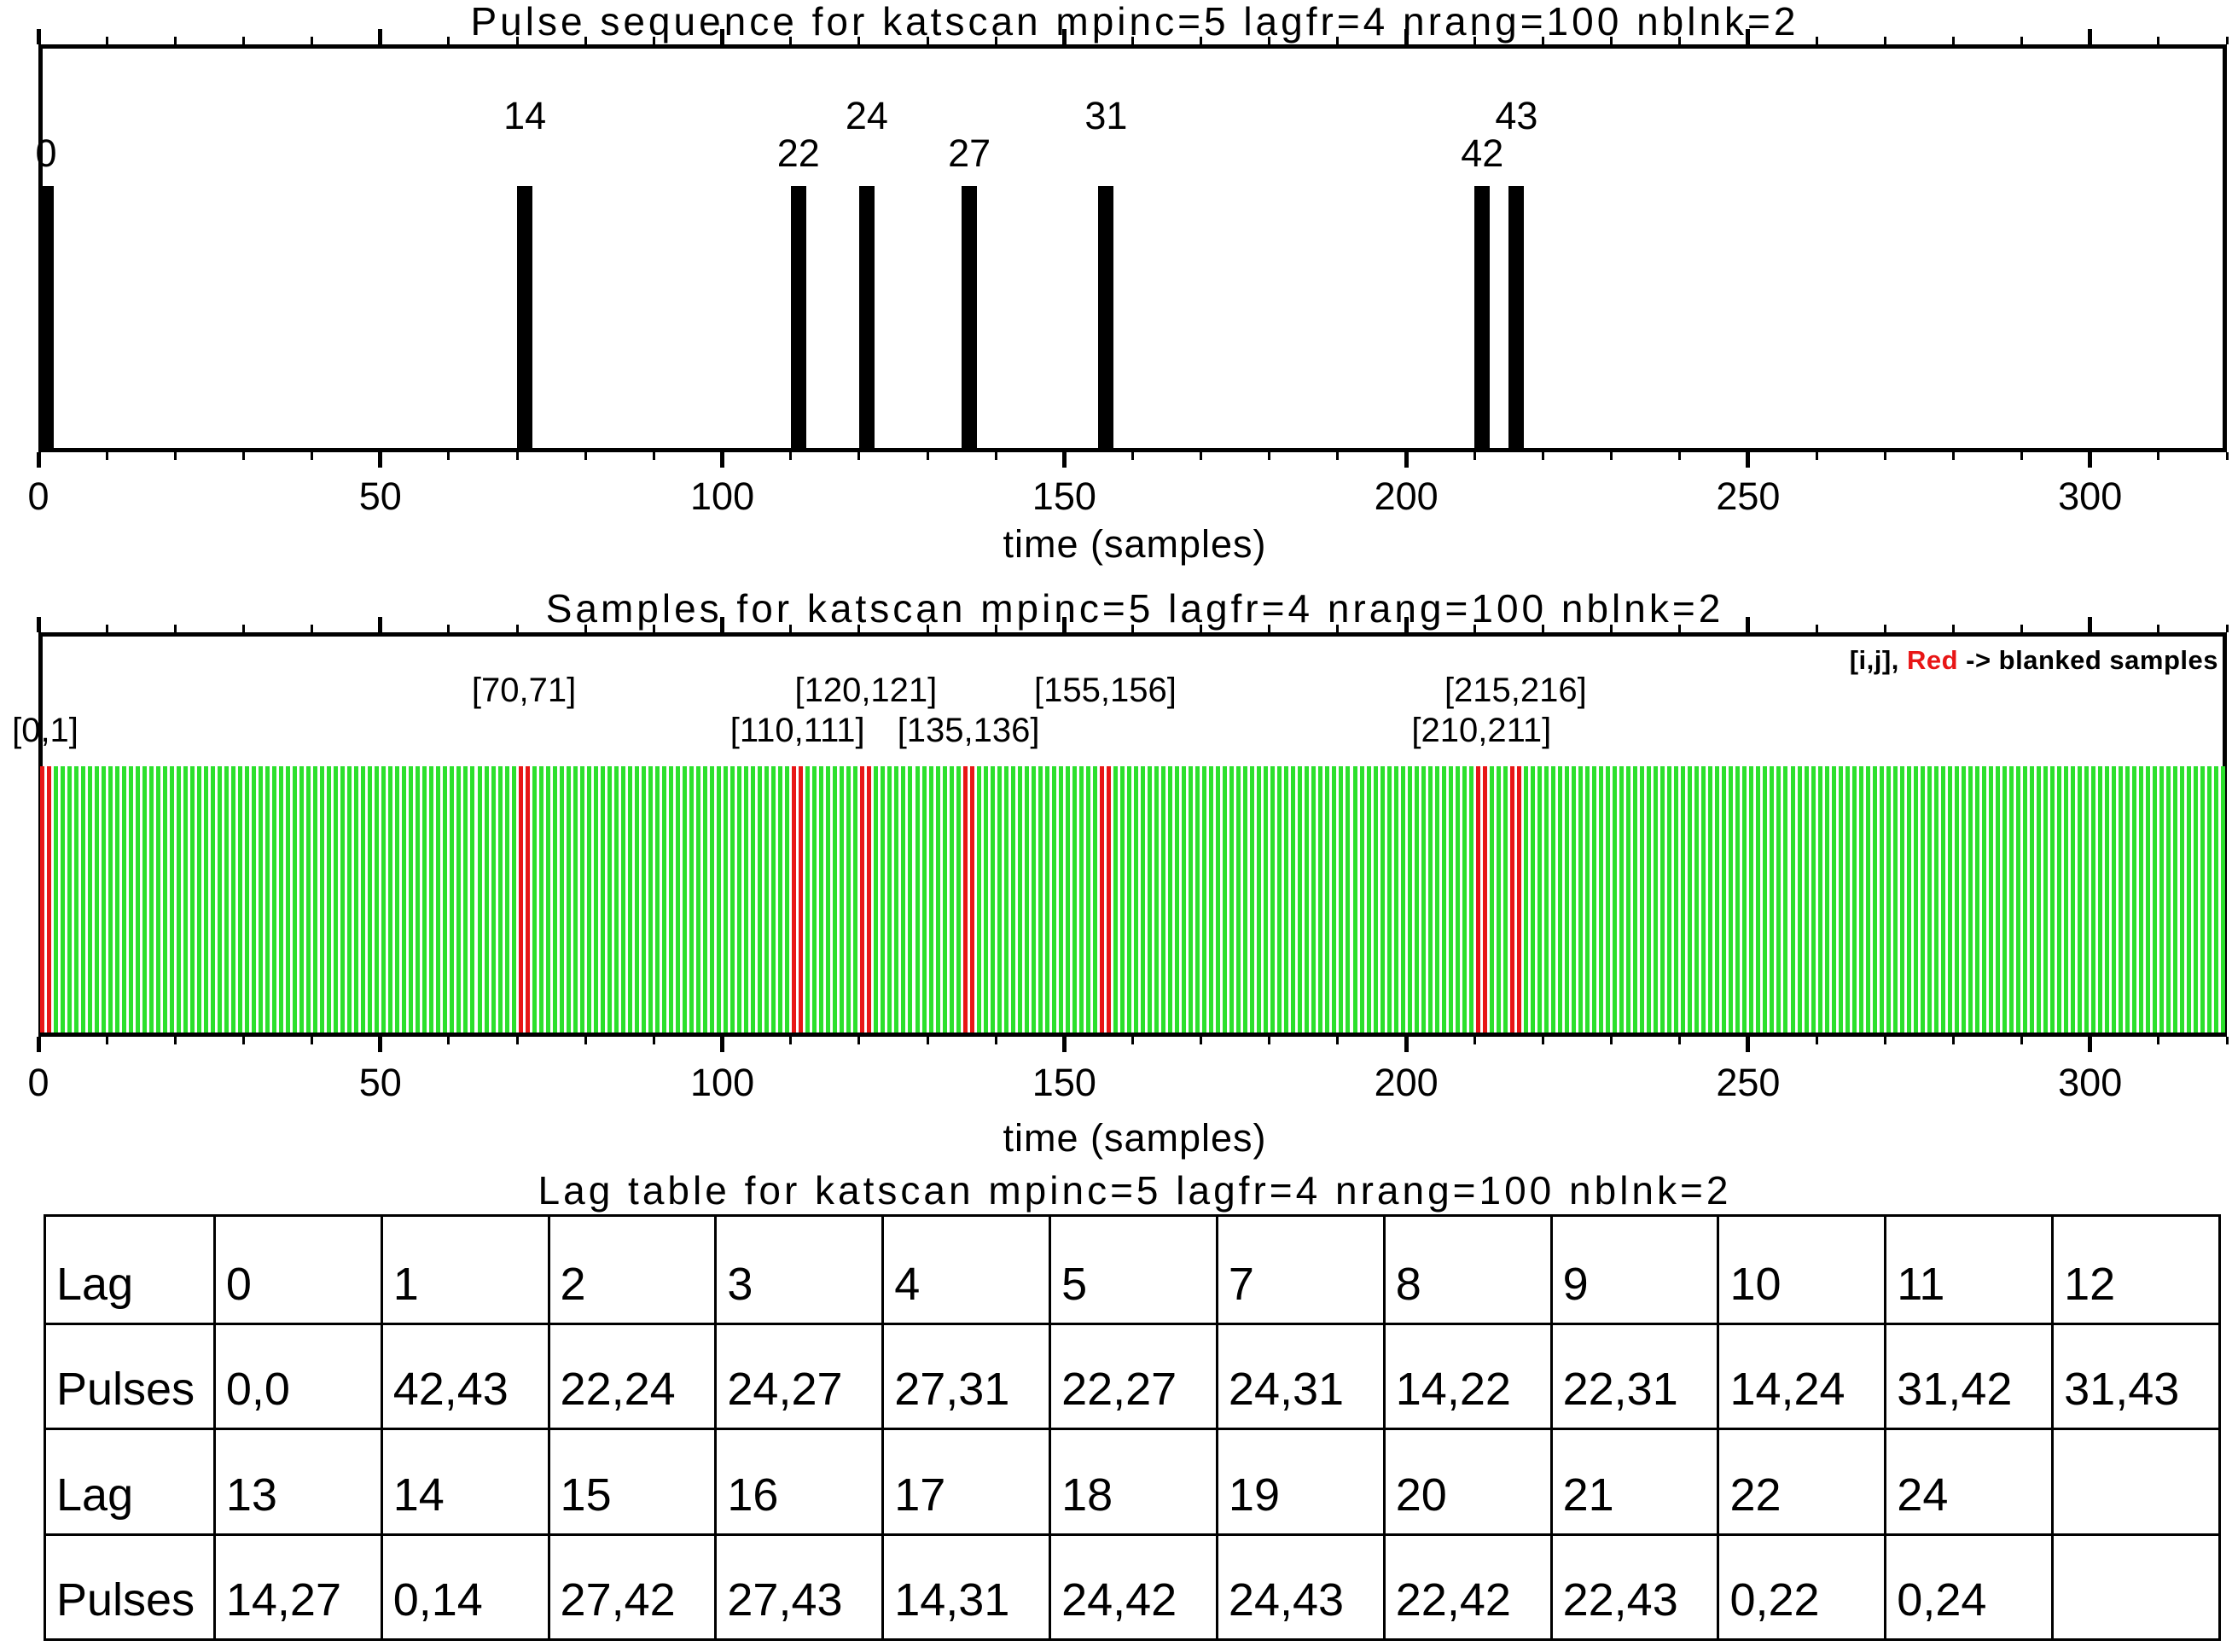 This screenshot has height=1652, width=2232. What do you see at coordinates (419, 1495) in the screenshot?
I see `lag-table-cell-text: 14` at bounding box center [419, 1495].